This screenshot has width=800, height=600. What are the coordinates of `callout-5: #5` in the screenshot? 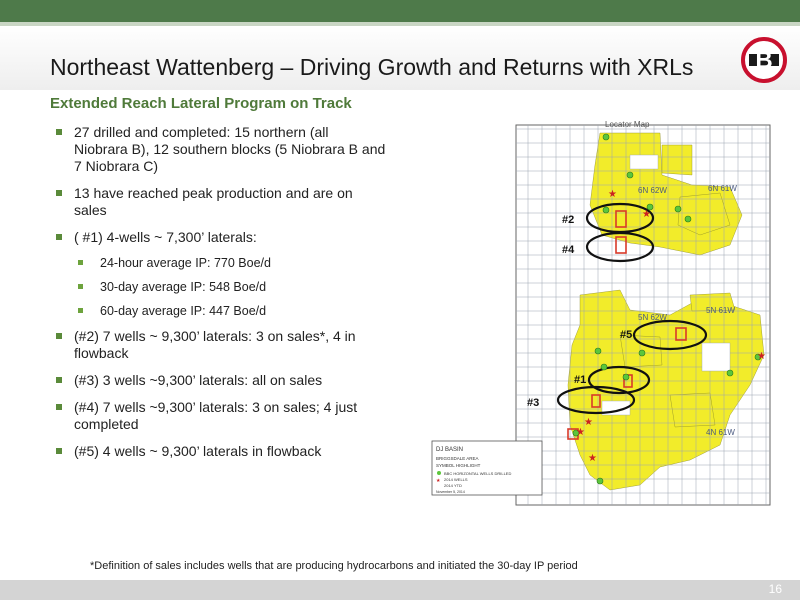 It's located at (626, 335).